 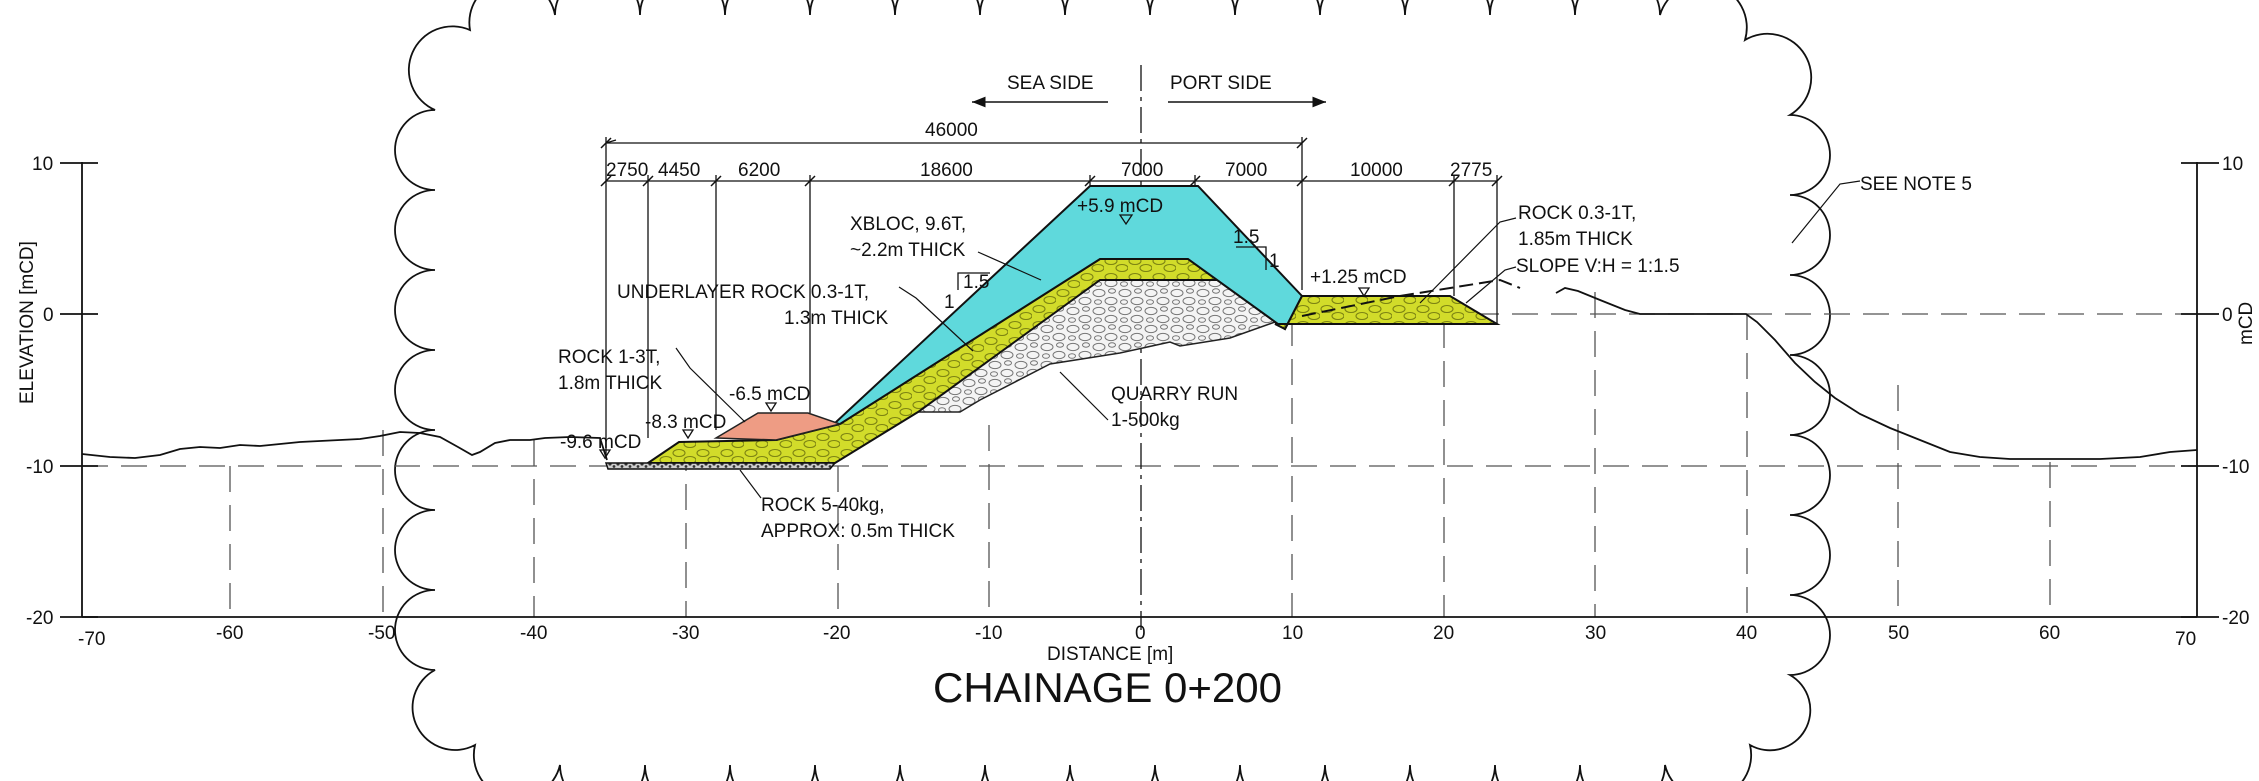 What do you see at coordinates (229, 633) in the screenshot?
I see `x-tick: -60` at bounding box center [229, 633].